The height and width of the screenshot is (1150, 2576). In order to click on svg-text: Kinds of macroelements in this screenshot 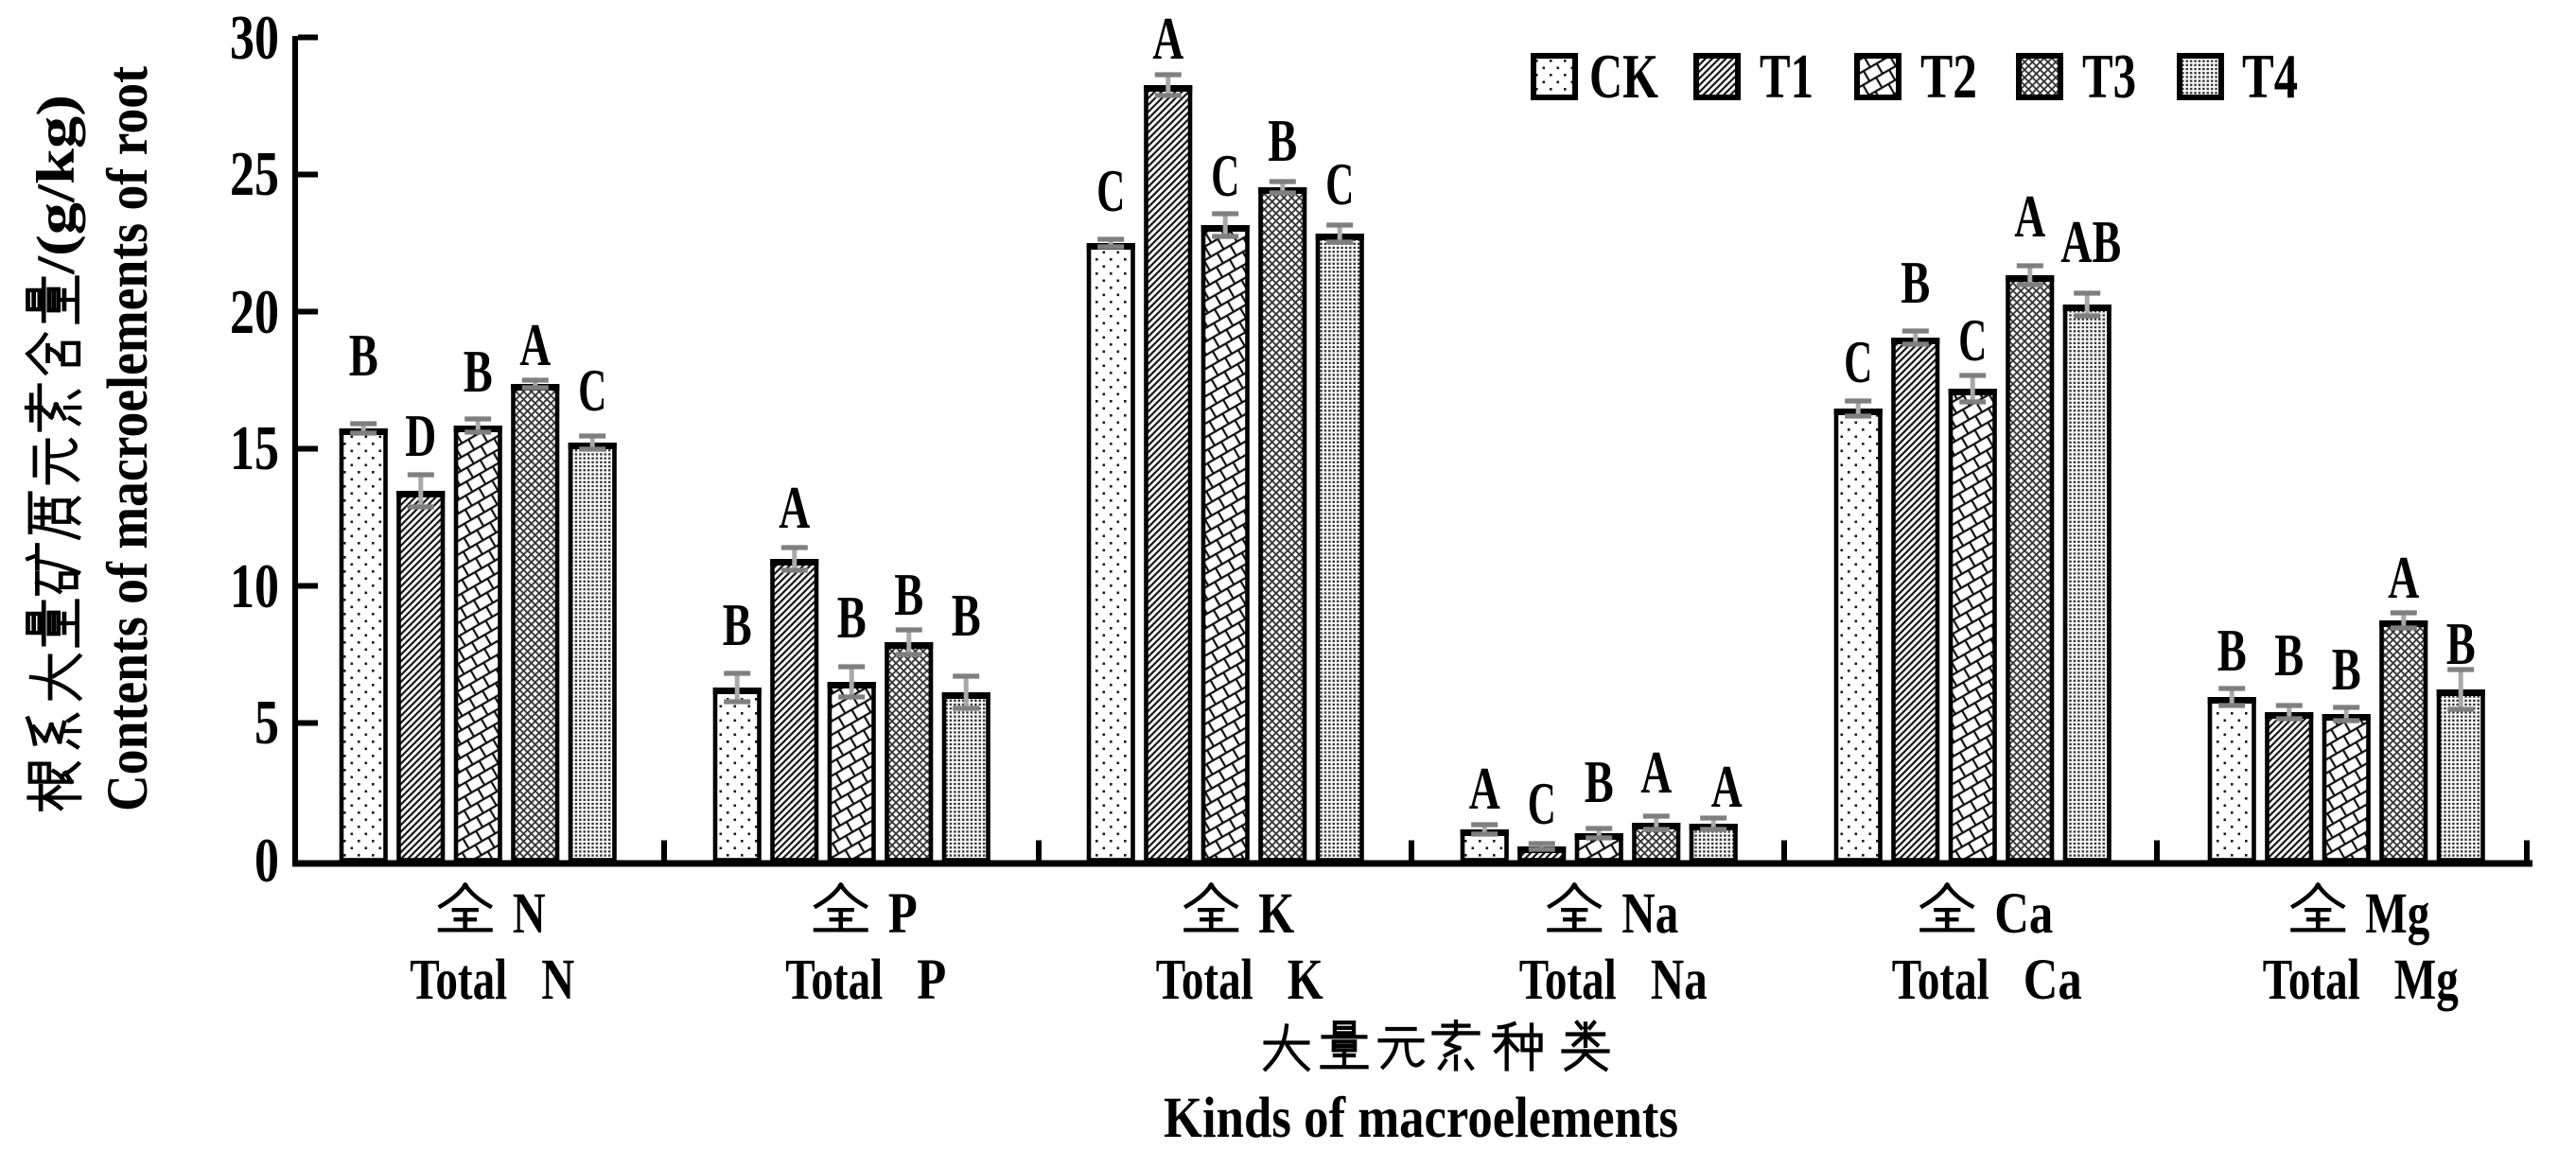, I will do `click(1421, 1118)`.